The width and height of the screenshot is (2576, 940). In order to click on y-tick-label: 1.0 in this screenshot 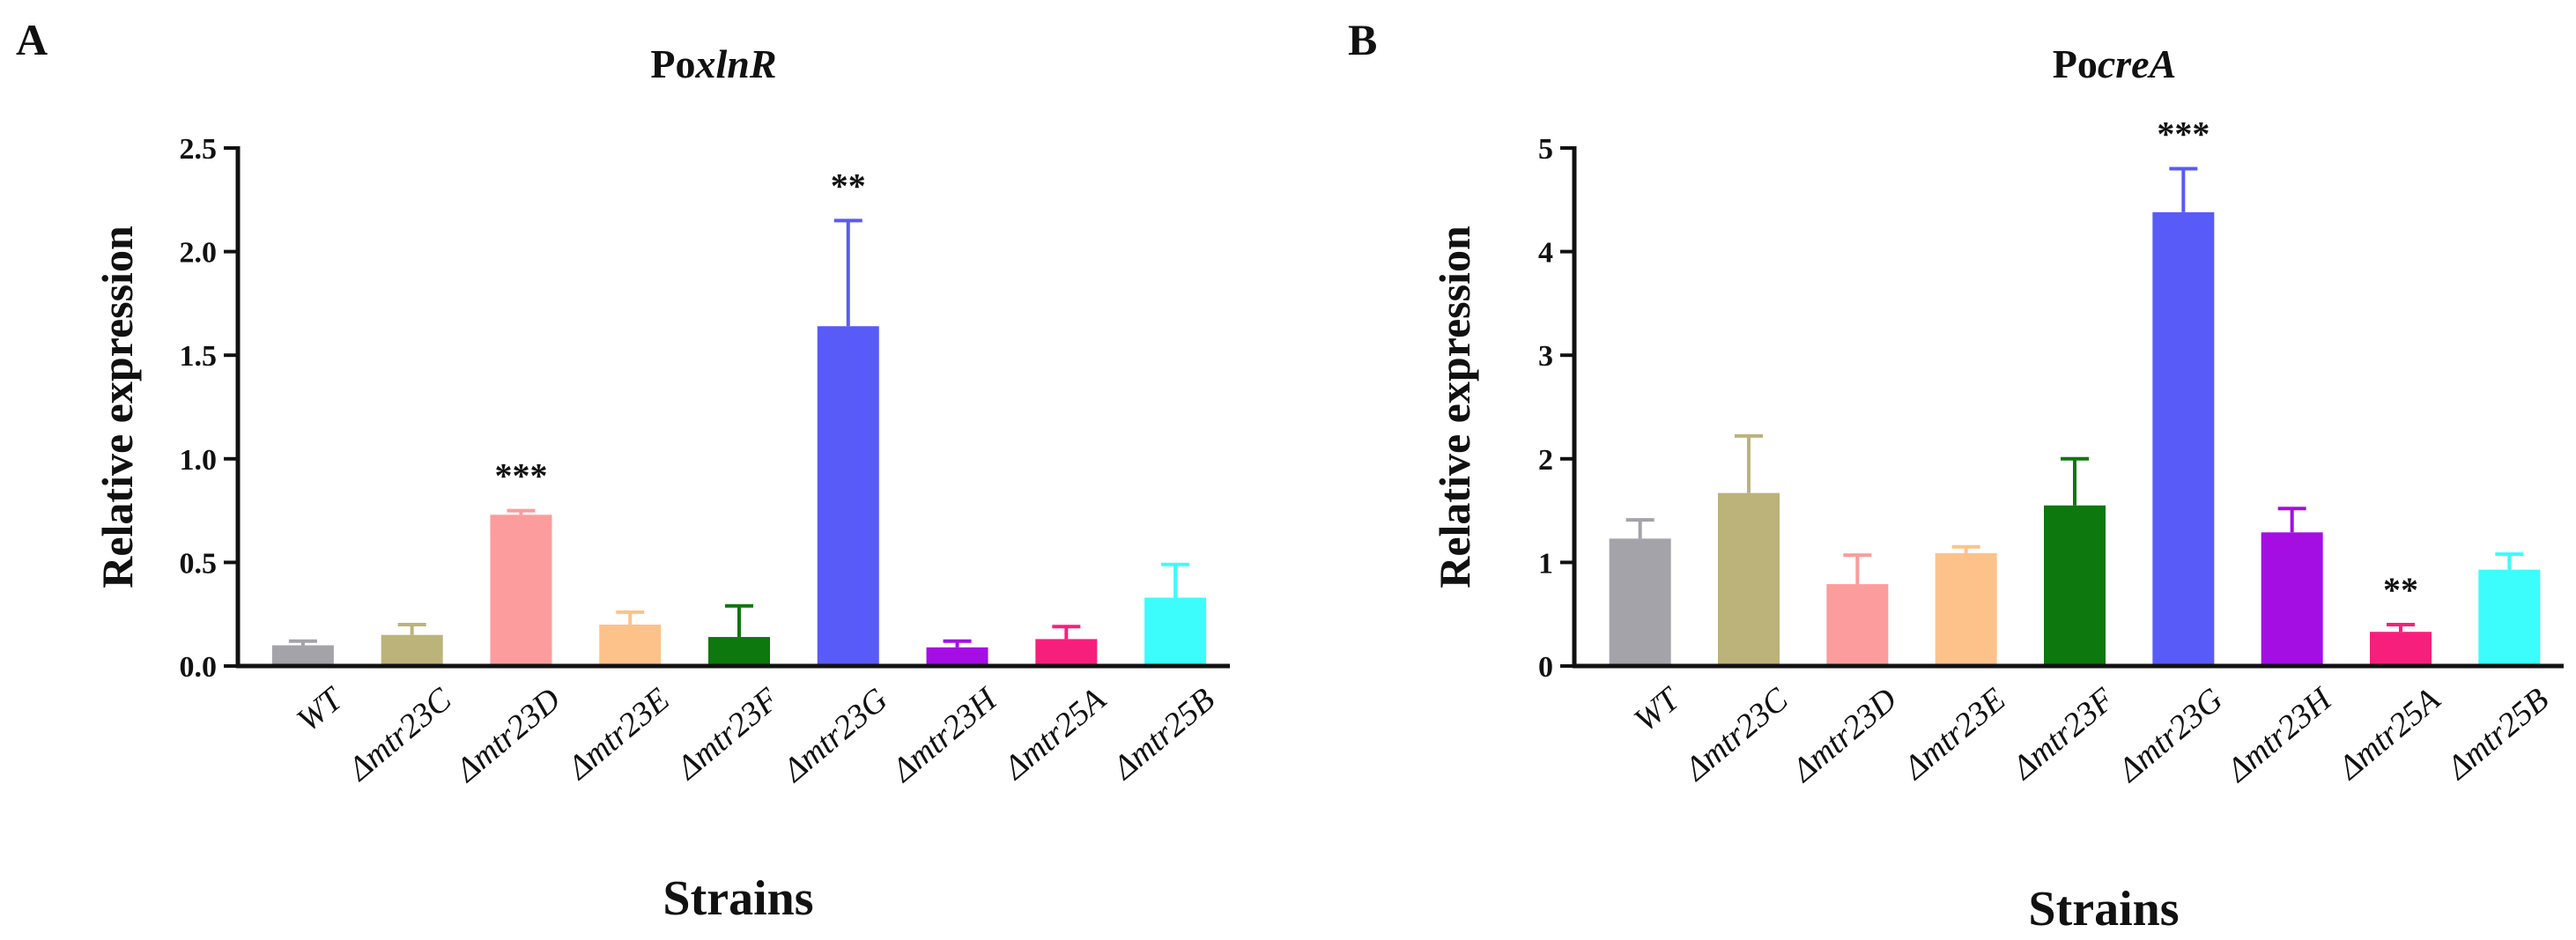, I will do `click(199, 460)`.